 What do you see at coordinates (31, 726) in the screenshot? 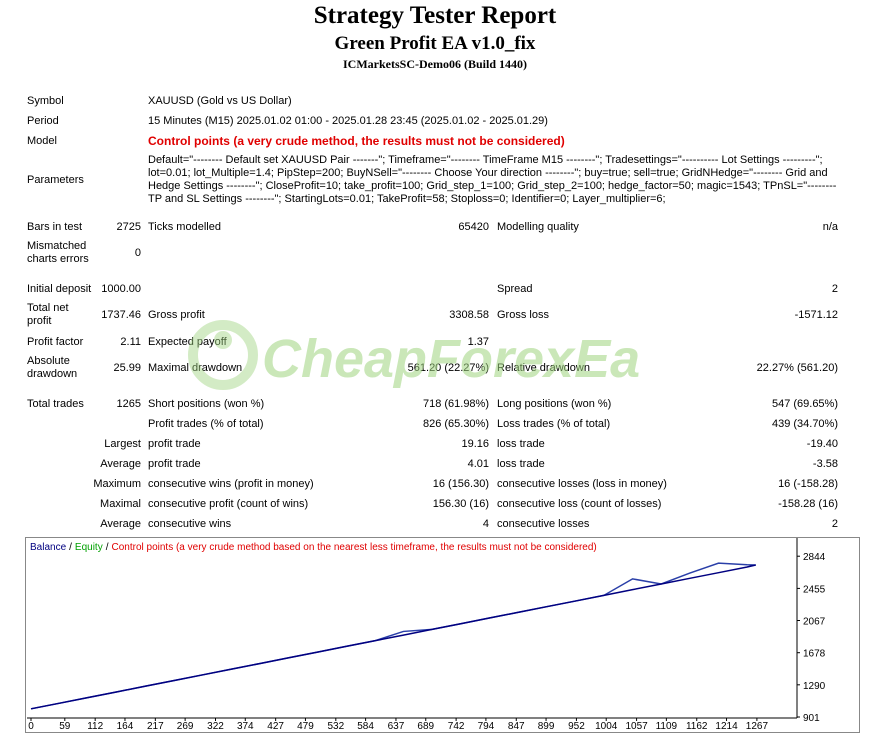
I see `x-tick-label: 0` at bounding box center [31, 726].